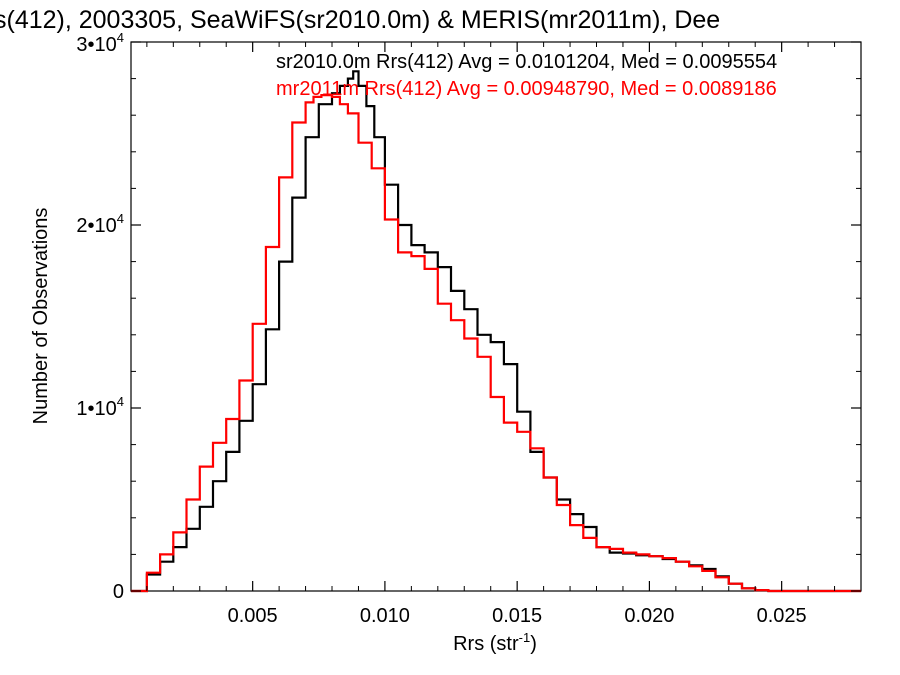 This screenshot has height=675, width=900. What do you see at coordinates (41, 316) in the screenshot?
I see `y-axis-label: Number of Observations` at bounding box center [41, 316].